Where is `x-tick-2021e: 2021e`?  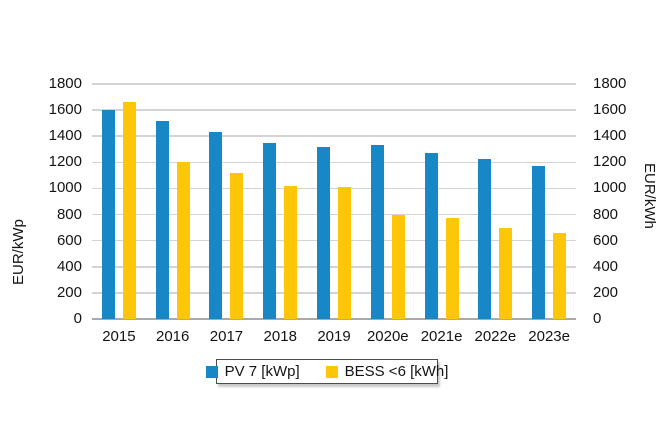 x-tick-2021e: 2021e is located at coordinates (441, 336).